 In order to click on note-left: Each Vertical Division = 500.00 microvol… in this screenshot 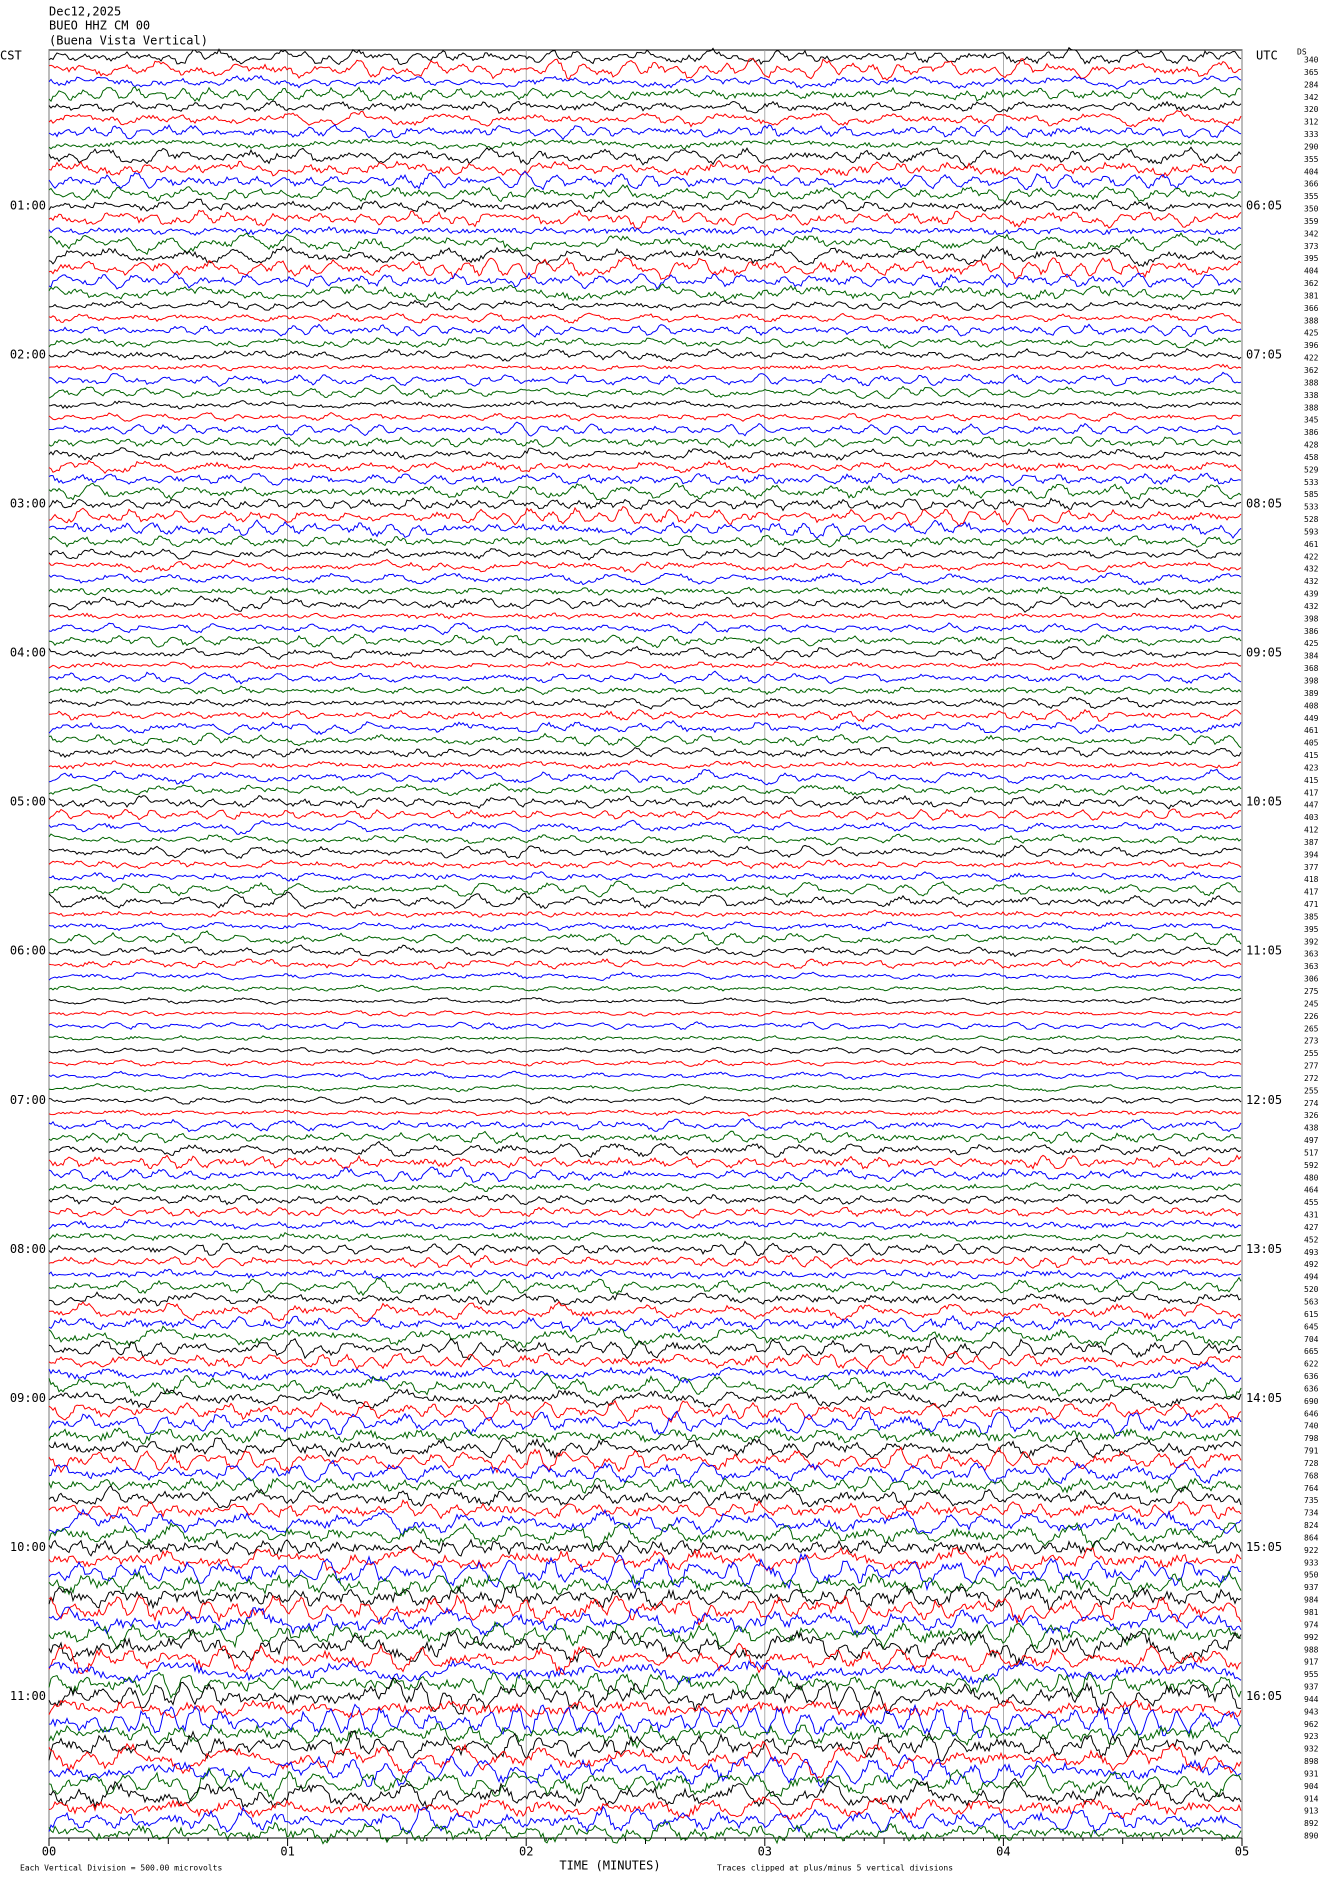, I will do `click(121, 1868)`.